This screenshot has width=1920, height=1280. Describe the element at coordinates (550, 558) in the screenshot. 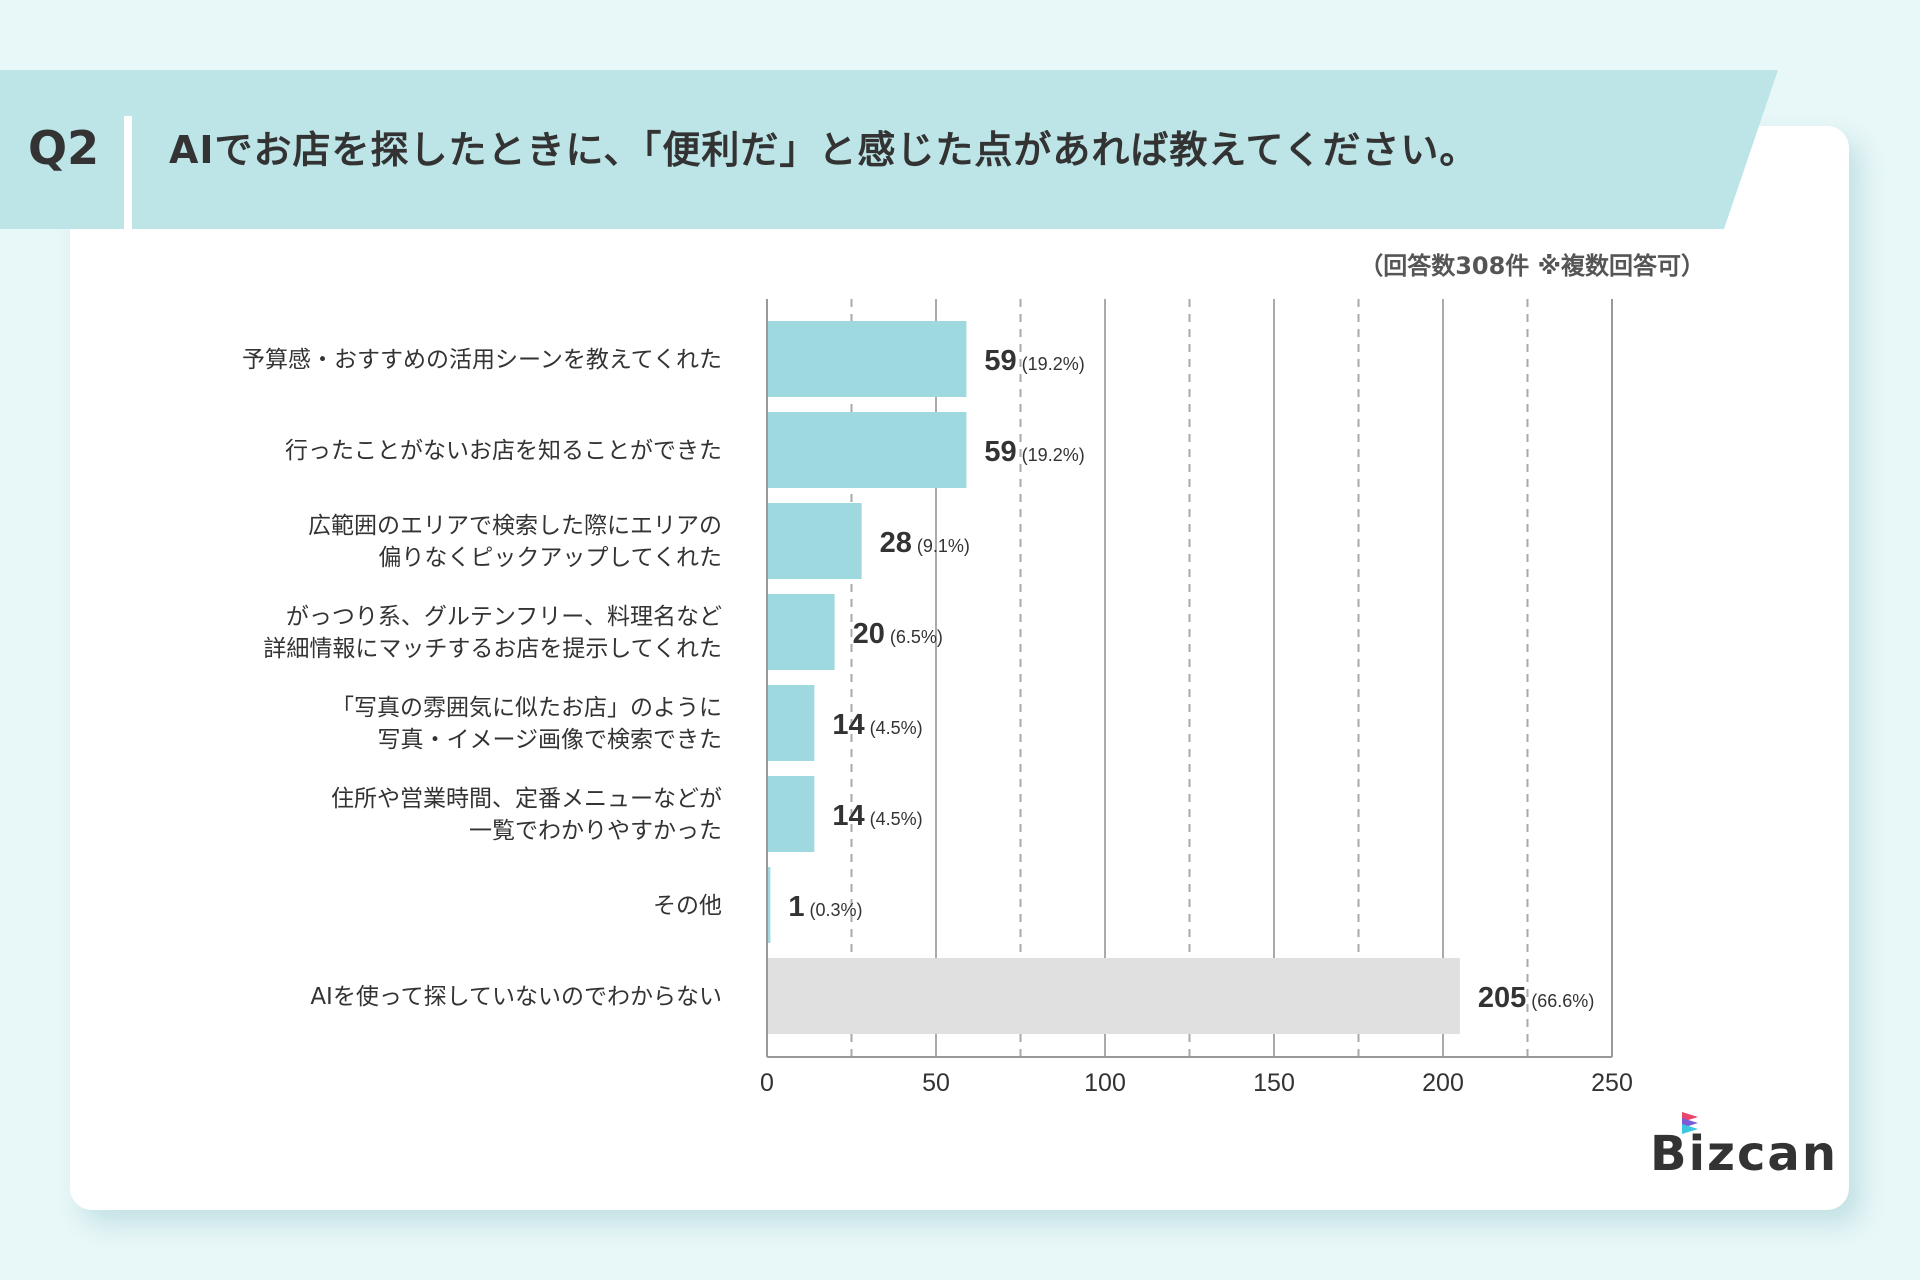

I see `category-label: 偏りなくピックアップしてくれた` at that location.